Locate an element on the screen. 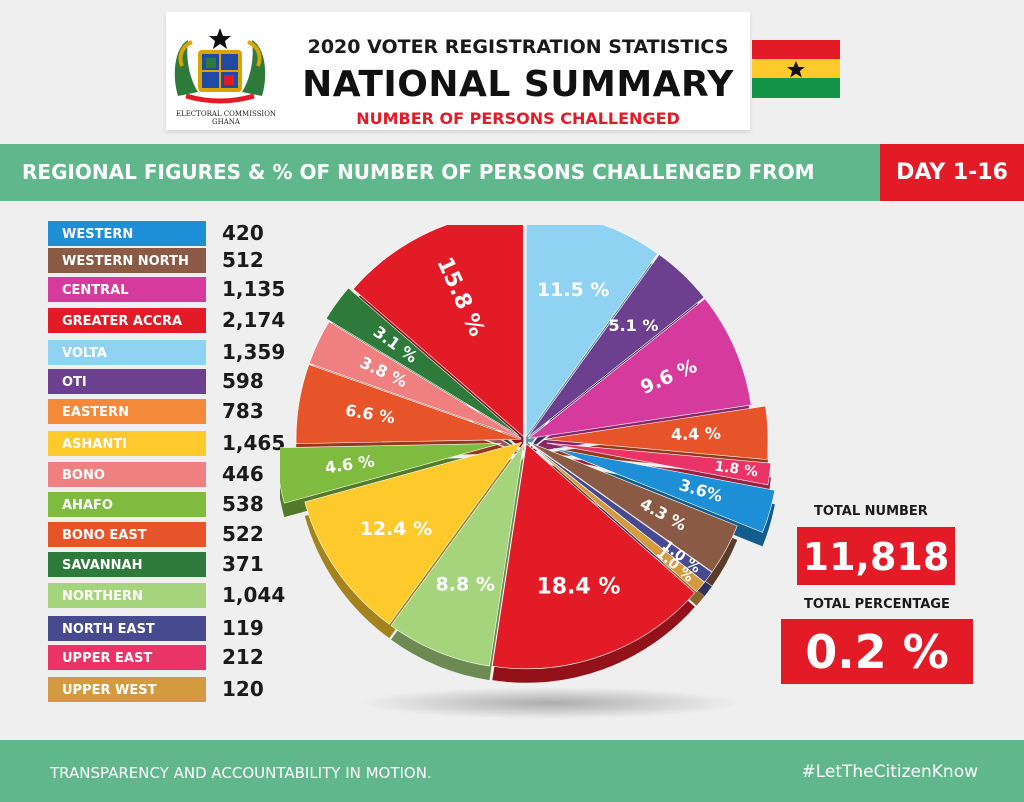 Image resolution: width=1024 pixels, height=802 pixels. logo-caption-line2: GHANA is located at coordinates (226, 122).